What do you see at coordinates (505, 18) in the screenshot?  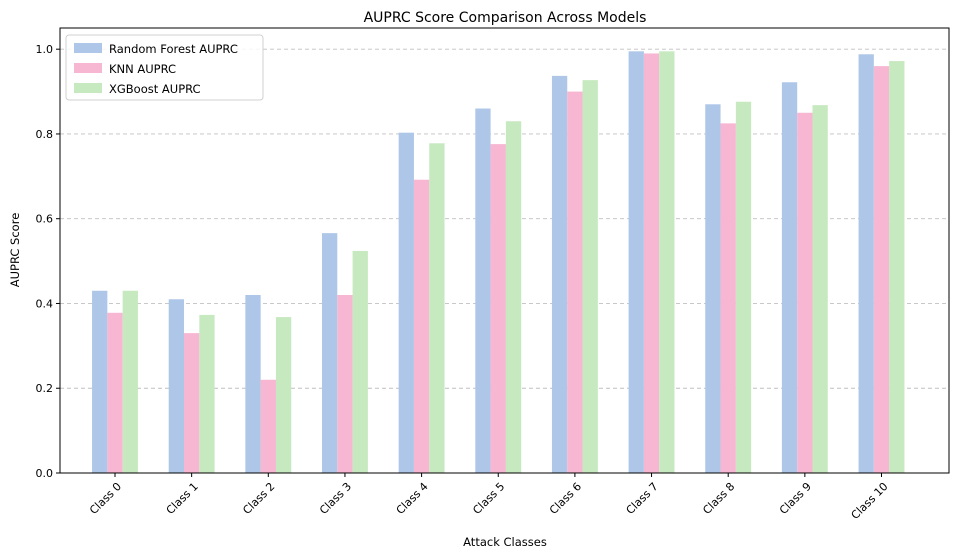 I see `chart-title: AUPRC Score Comparison Across Models` at bounding box center [505, 18].